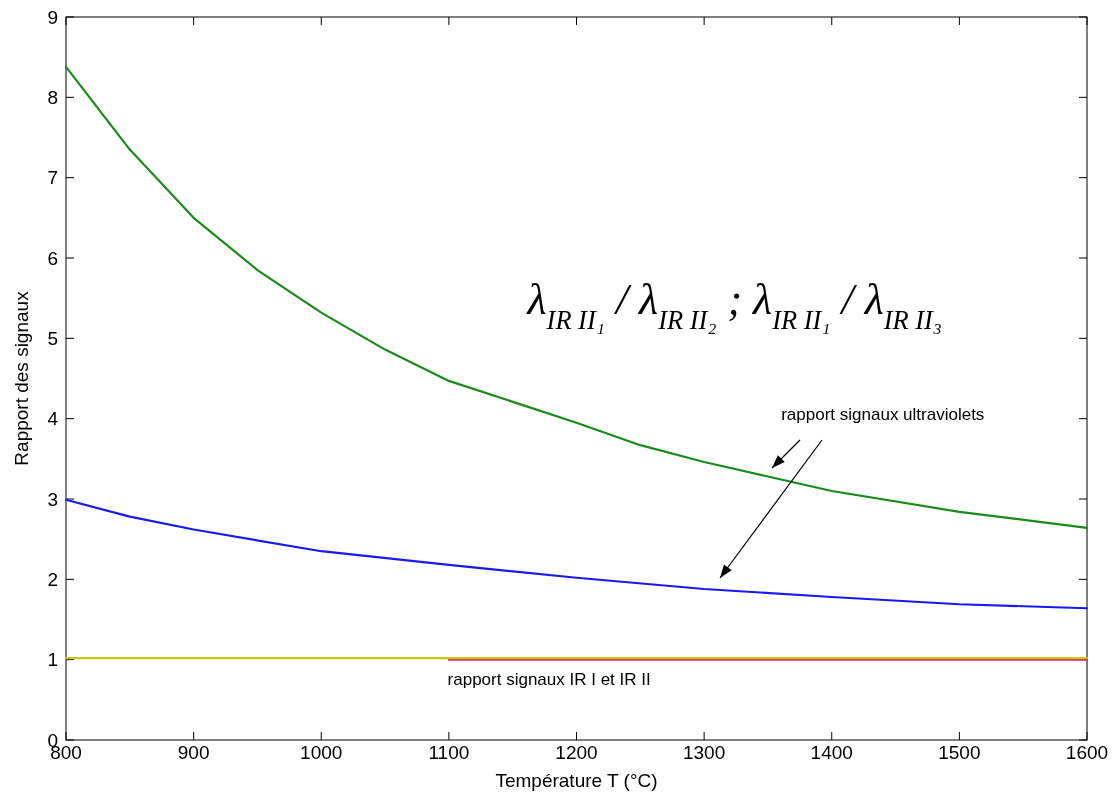 The width and height of the screenshot is (1113, 798). Describe the element at coordinates (733, 305) in the screenshot. I see `annotation: λ$_{IR II₁}$ / λ$_{IR II₂}$ ; λ$_{IR II₁}$ / λ$_{IR II₃}$` at that location.